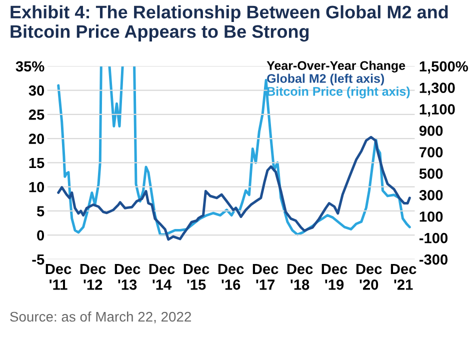  I want to click on x-tick-label: Dec '15, so click(197, 277).